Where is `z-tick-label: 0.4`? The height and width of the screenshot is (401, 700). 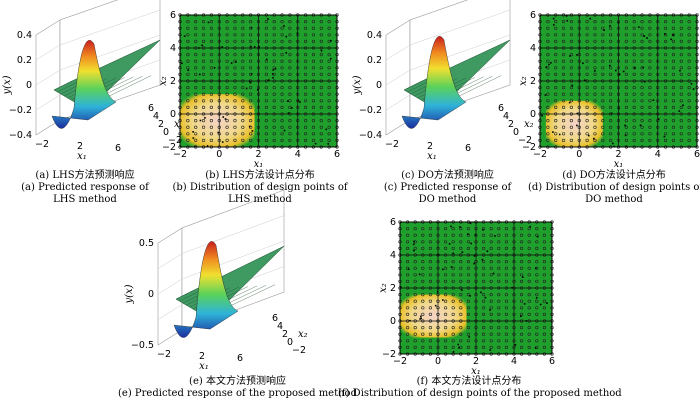 z-tick-label: 0.4 is located at coordinates (374, 35).